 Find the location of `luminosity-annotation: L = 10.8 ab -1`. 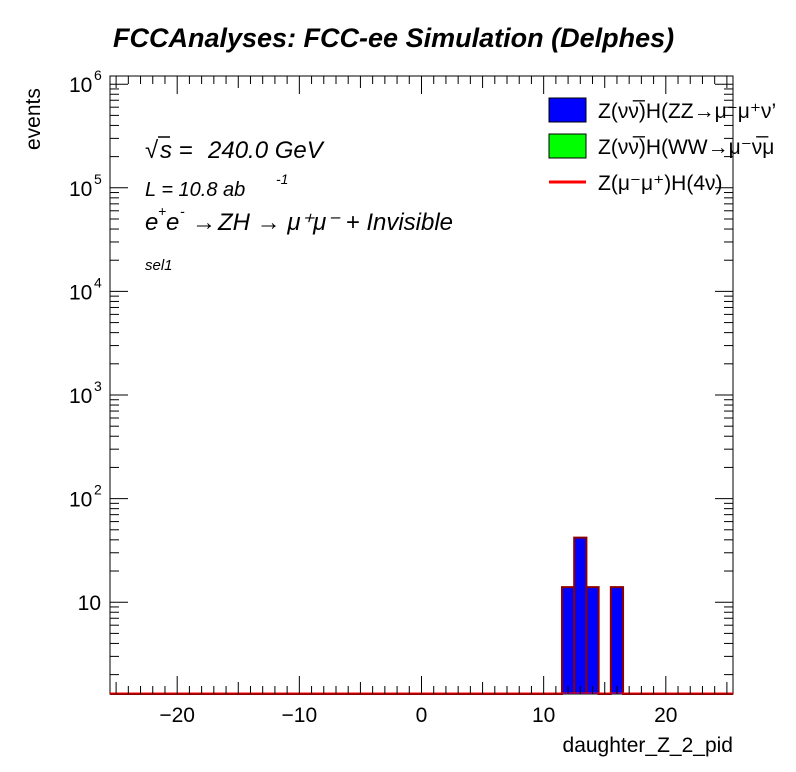

luminosity-annotation: L = 10.8 ab -1 is located at coordinates (216, 186).